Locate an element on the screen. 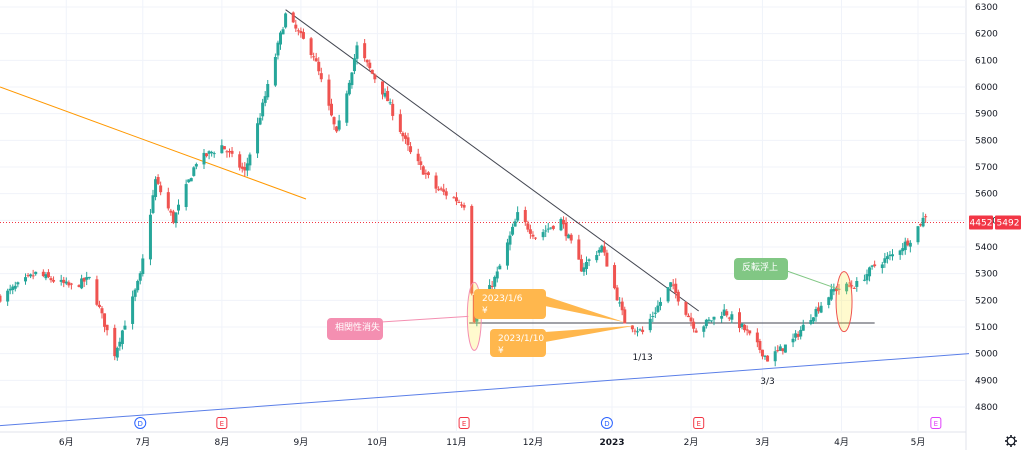  y-tick-label: 5300 is located at coordinates (986, 275).